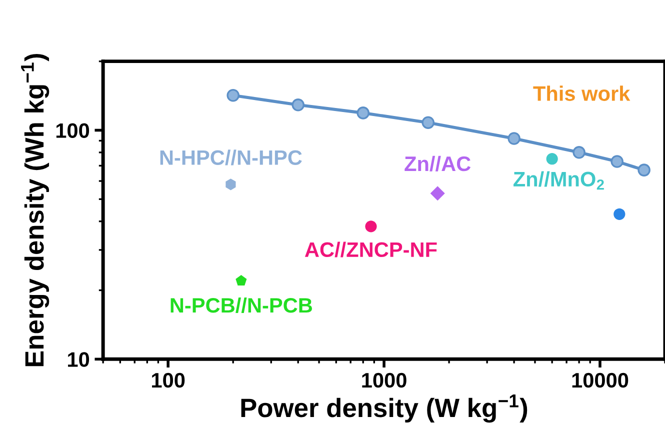 This screenshot has width=665, height=438. I want to click on x-tick-label: 10000, so click(600, 380).